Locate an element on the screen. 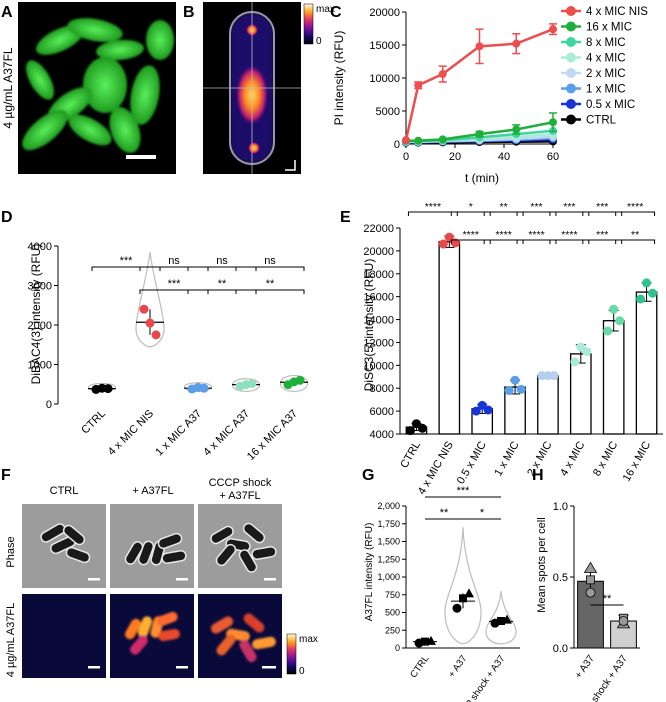 Image resolution: width=666 pixels, height=702 pixels. phase-tile-cccp is located at coordinates (240, 546).